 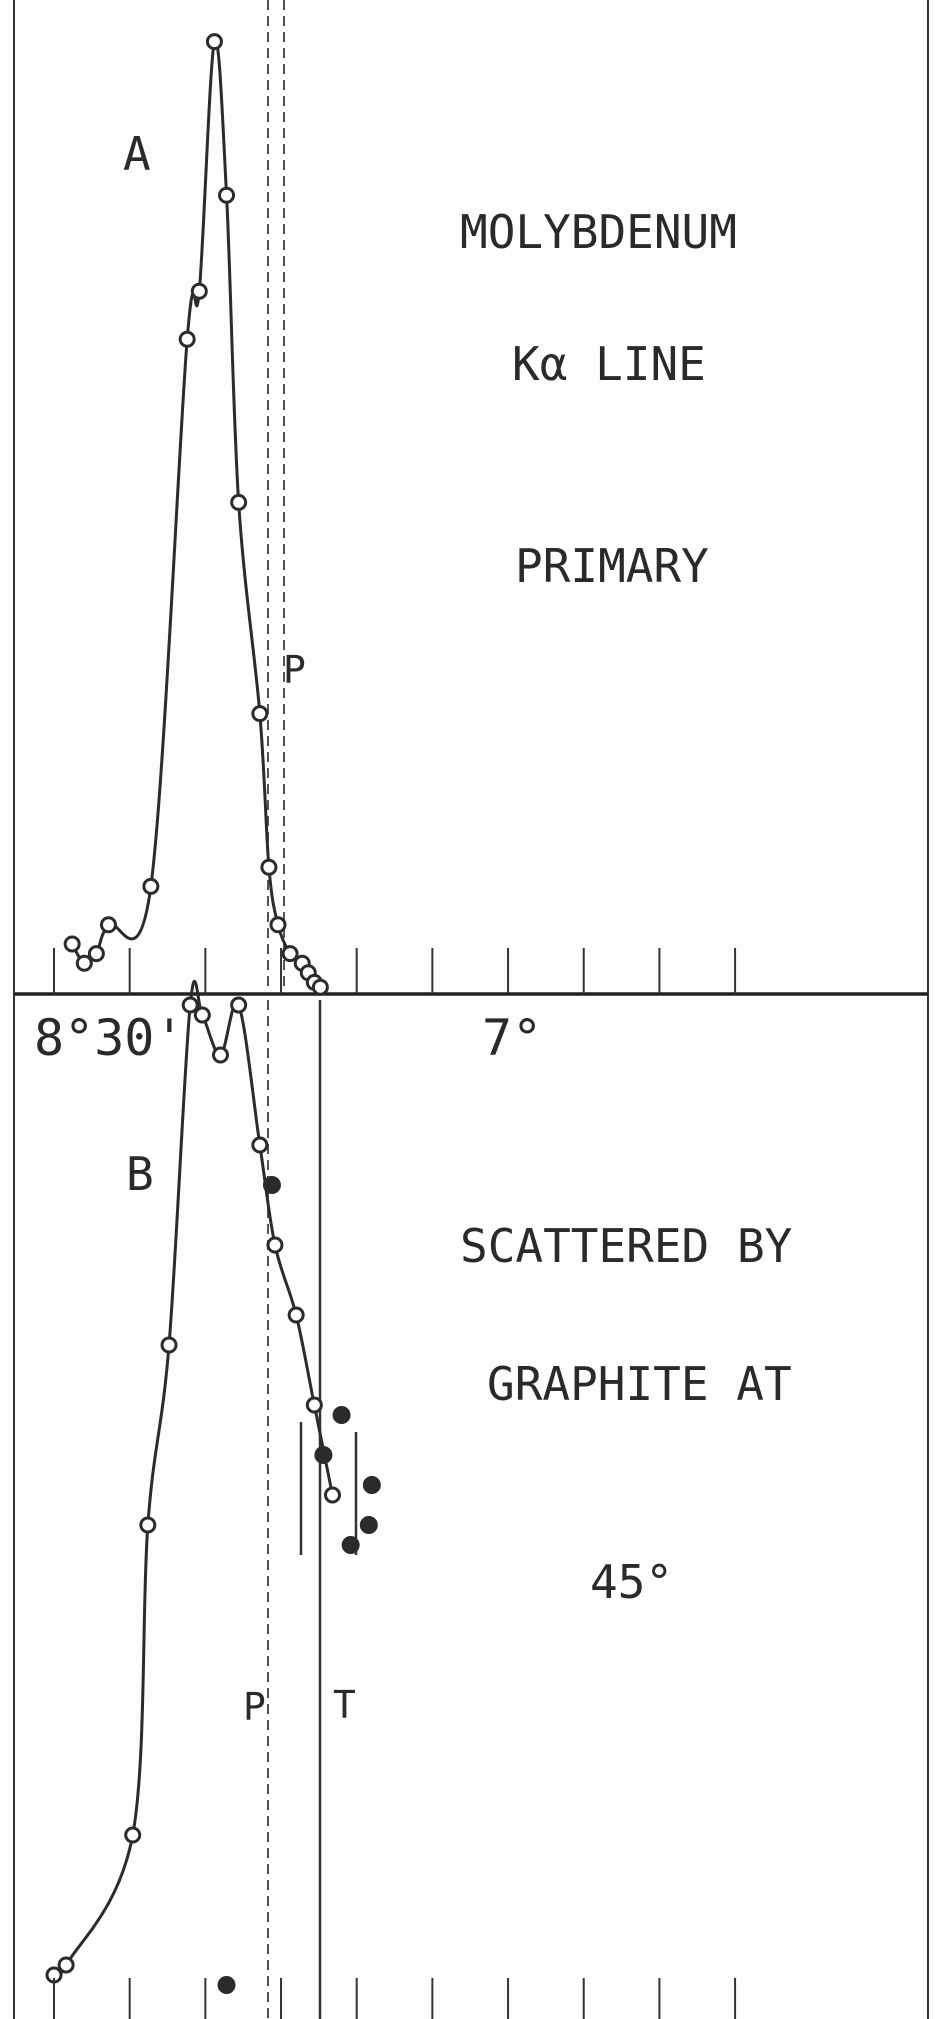 I want to click on x-tick-label-7: 7°, so click(x=512, y=1038).